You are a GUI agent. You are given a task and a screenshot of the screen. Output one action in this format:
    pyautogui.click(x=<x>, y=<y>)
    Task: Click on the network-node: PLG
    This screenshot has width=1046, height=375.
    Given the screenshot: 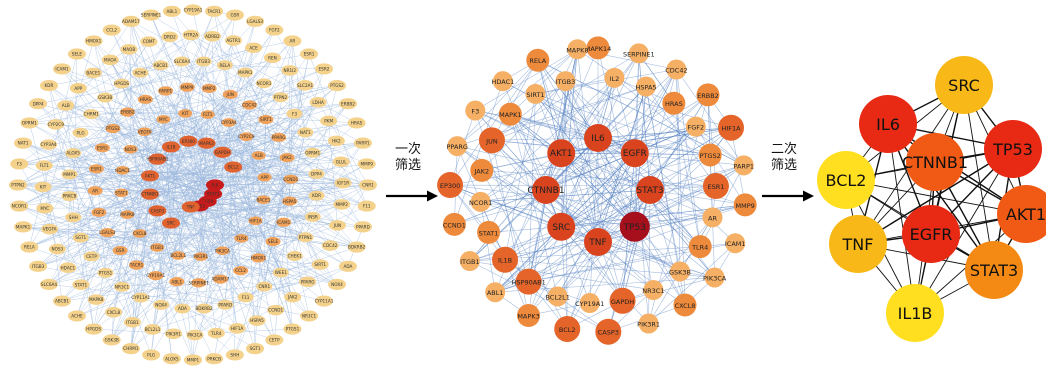 What is the action you would take?
    pyautogui.click(x=80, y=132)
    